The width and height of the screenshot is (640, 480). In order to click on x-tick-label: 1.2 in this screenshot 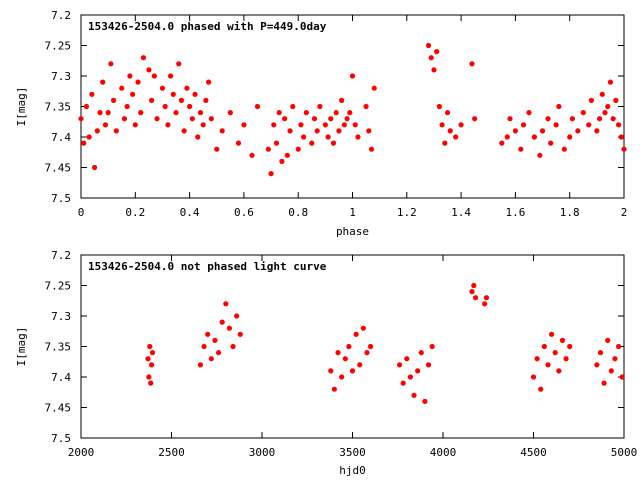, I will do `click(407, 212)`.